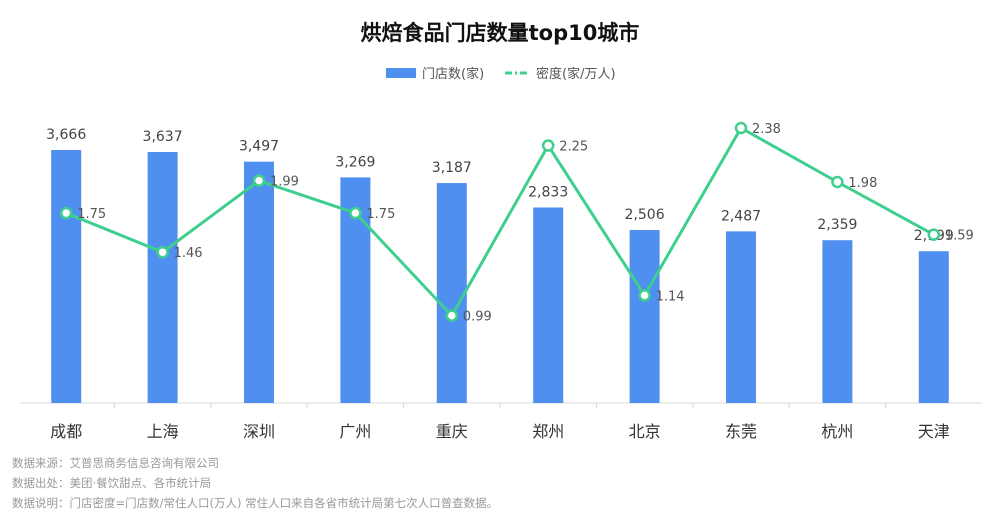 The height and width of the screenshot is (520, 1000). What do you see at coordinates (163, 431) in the screenshot?
I see `category-label: 上海` at bounding box center [163, 431].